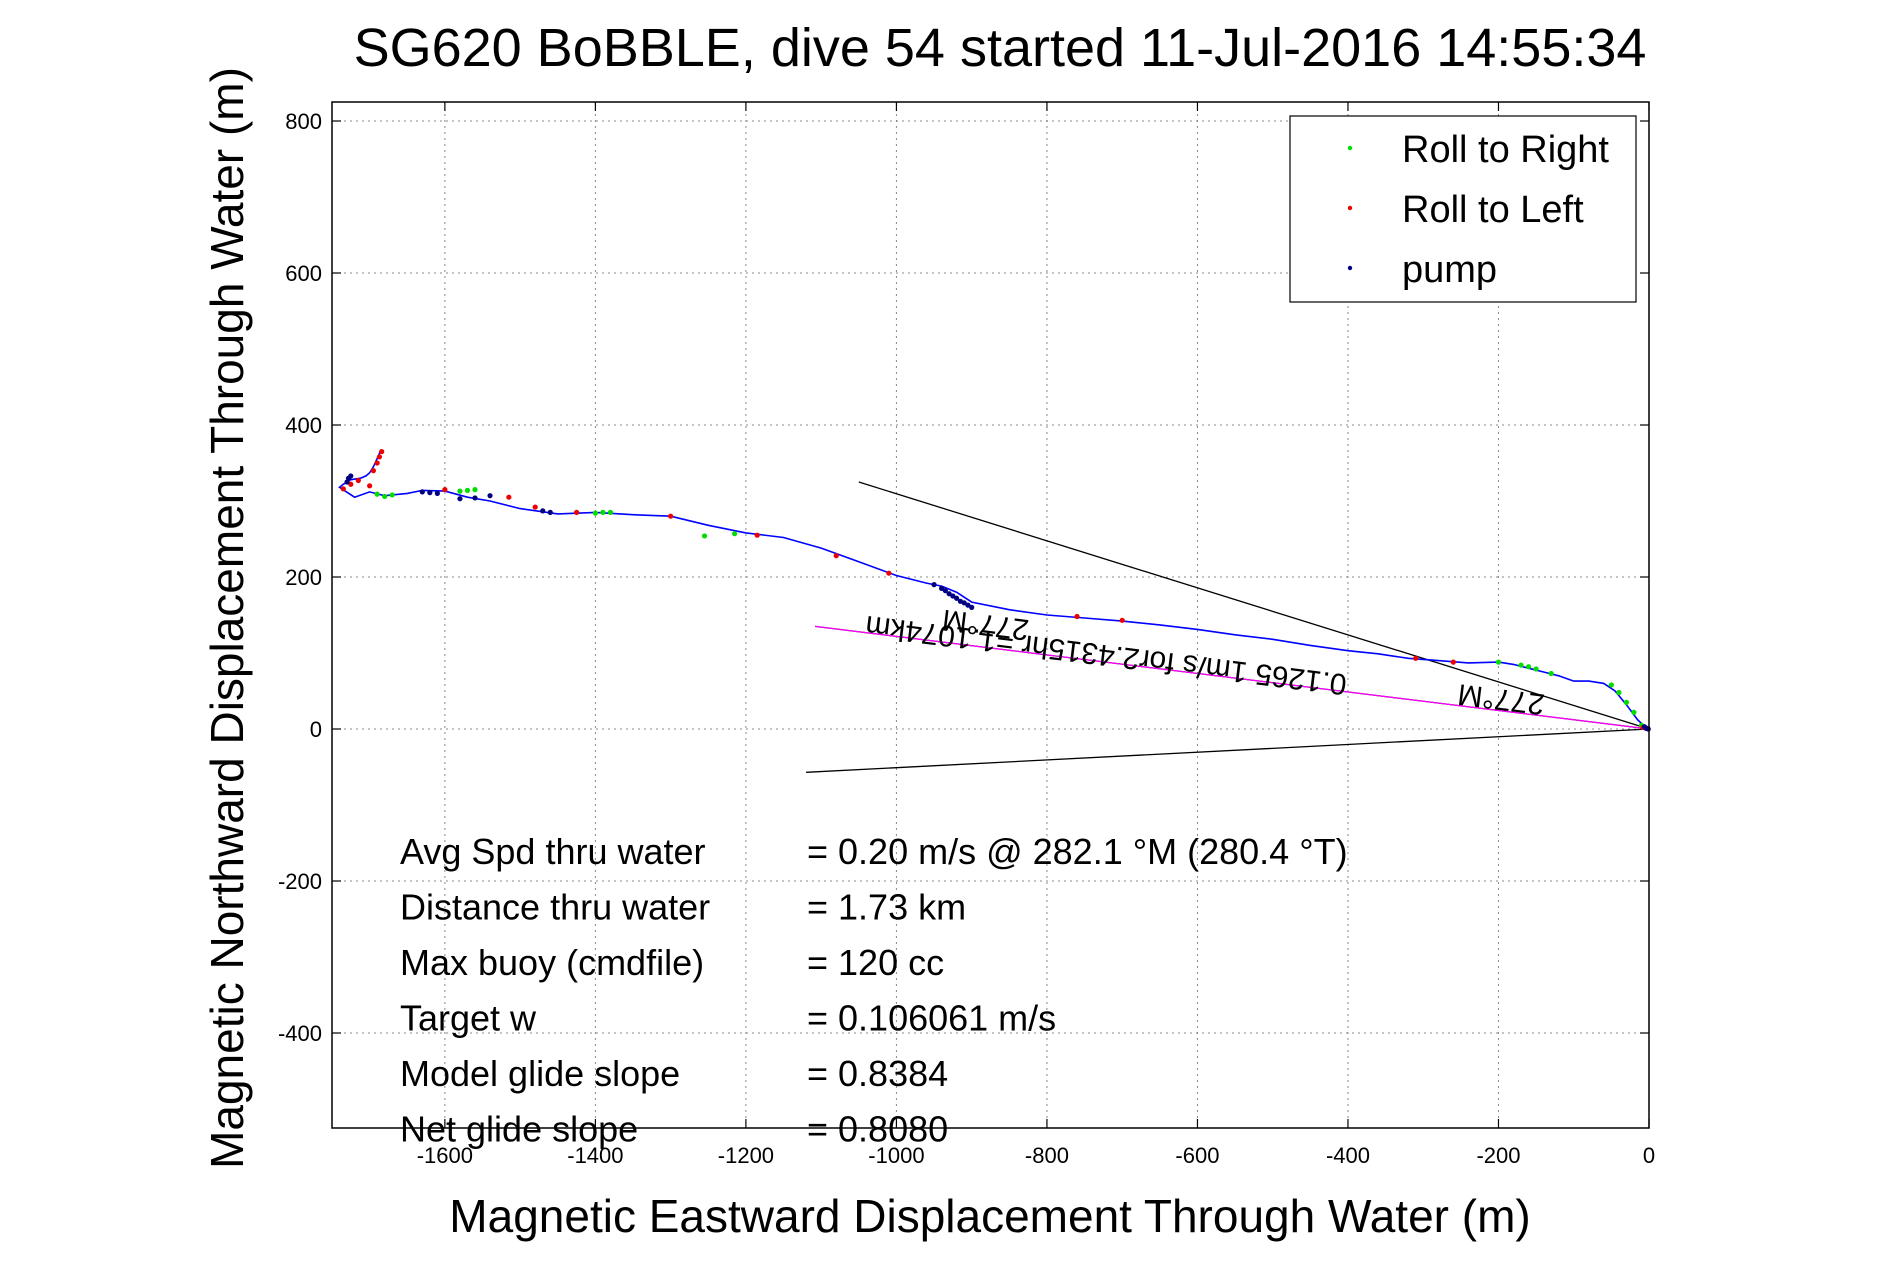  Describe the element at coordinates (303, 425) in the screenshot. I see `y-tick-label: 400` at that location.